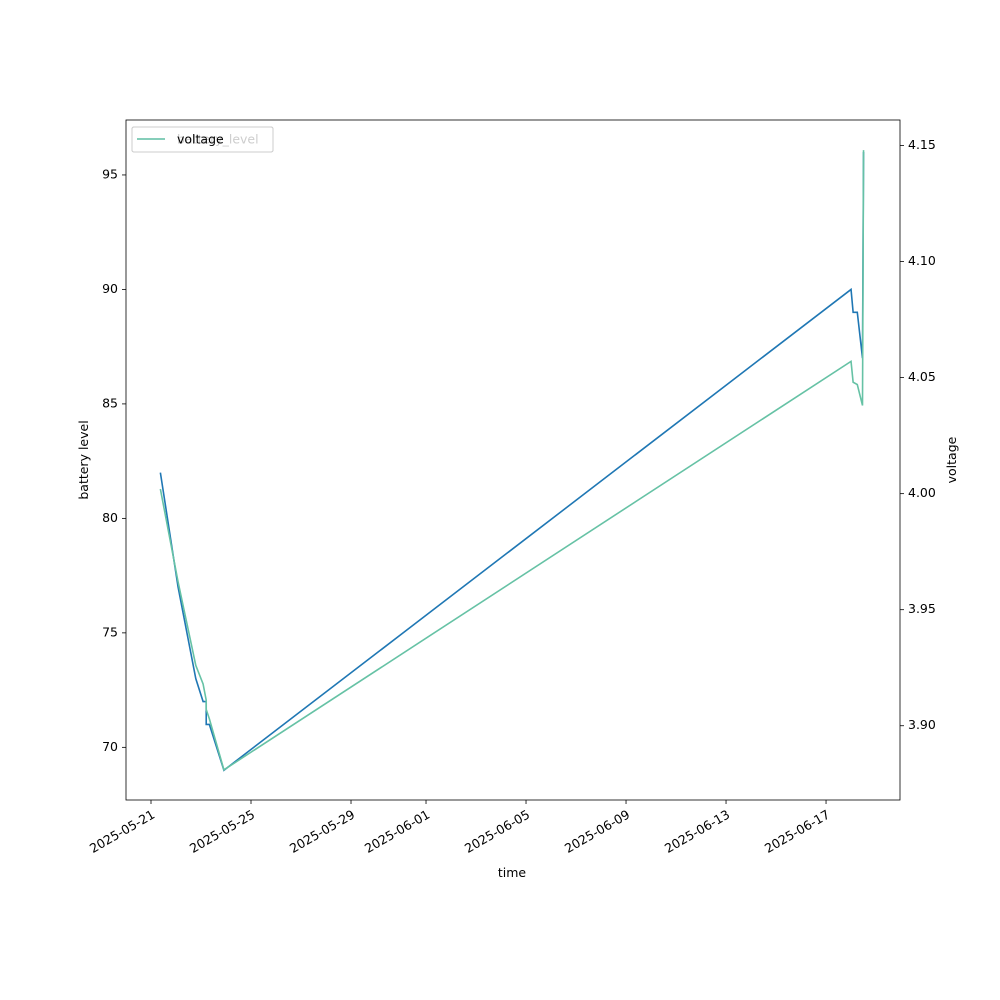  I want to click on y2-tick-label: 3.90, so click(922, 724).